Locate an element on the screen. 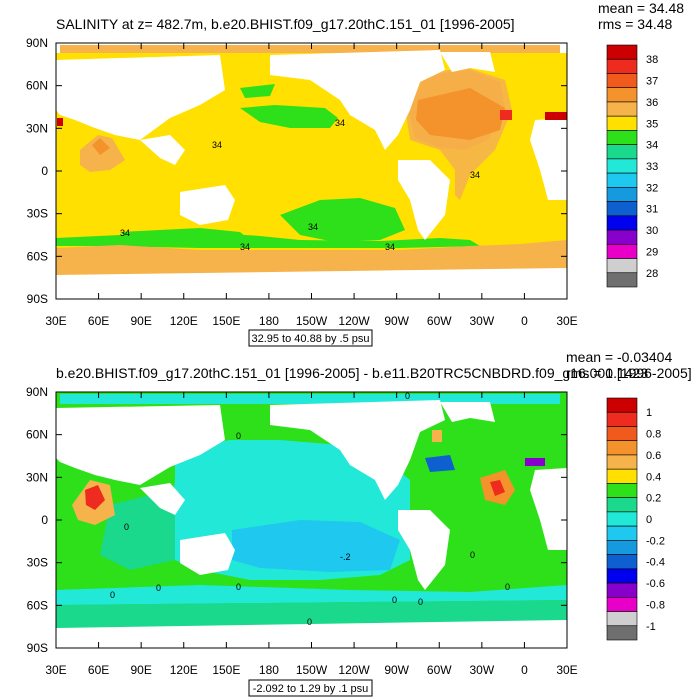 This screenshot has height=700, width=700. colorbar-label: 0.4 is located at coordinates (653, 477).